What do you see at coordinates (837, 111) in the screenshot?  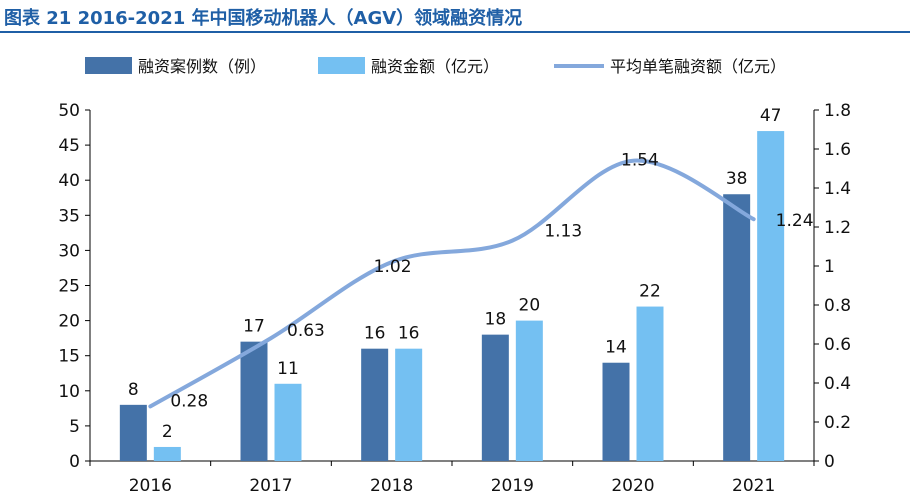 I see `right-tick-label: 1.8` at bounding box center [837, 111].